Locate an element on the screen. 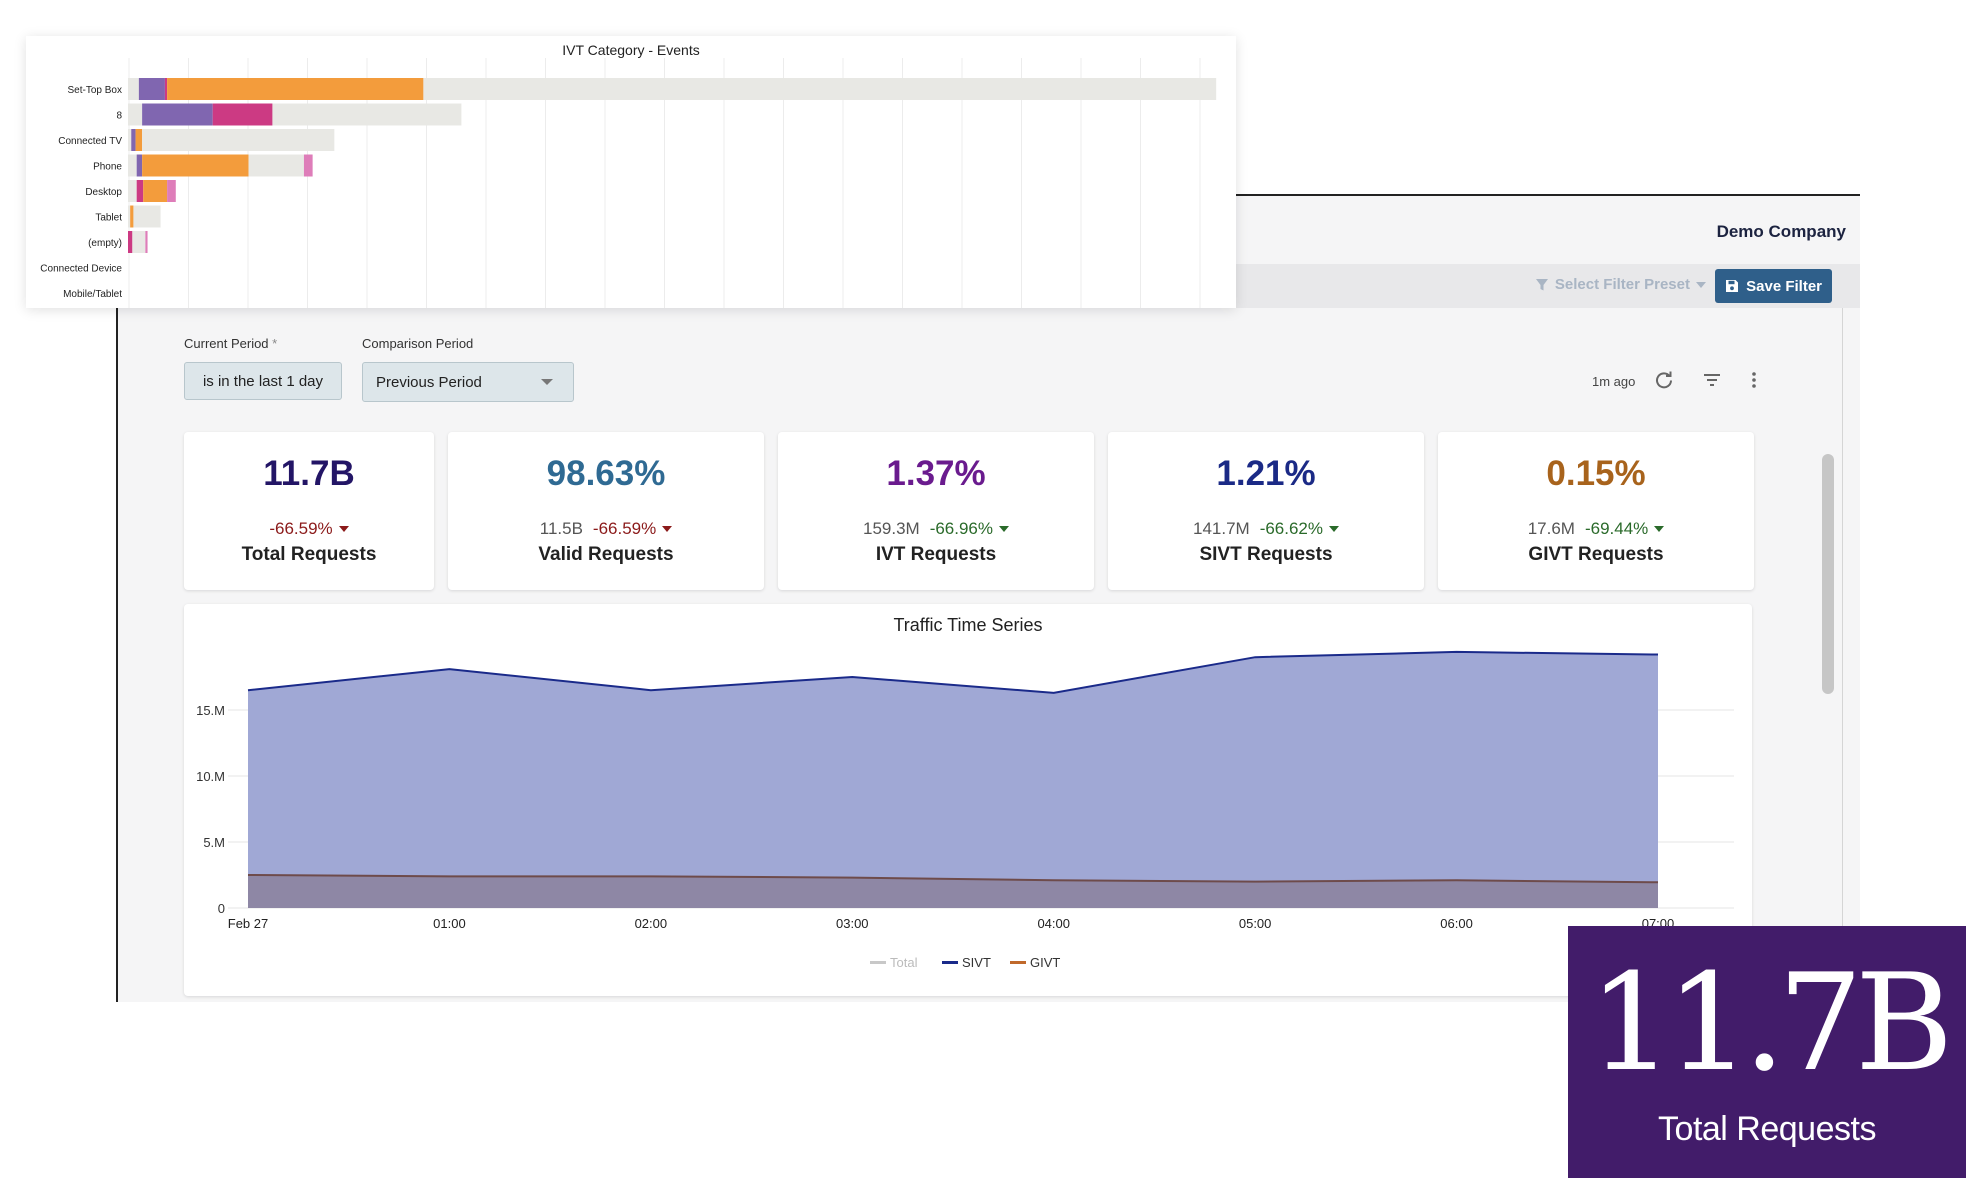 The width and height of the screenshot is (1966, 1178). kpi-sub: 141.7M -66.62% is located at coordinates (1266, 529).